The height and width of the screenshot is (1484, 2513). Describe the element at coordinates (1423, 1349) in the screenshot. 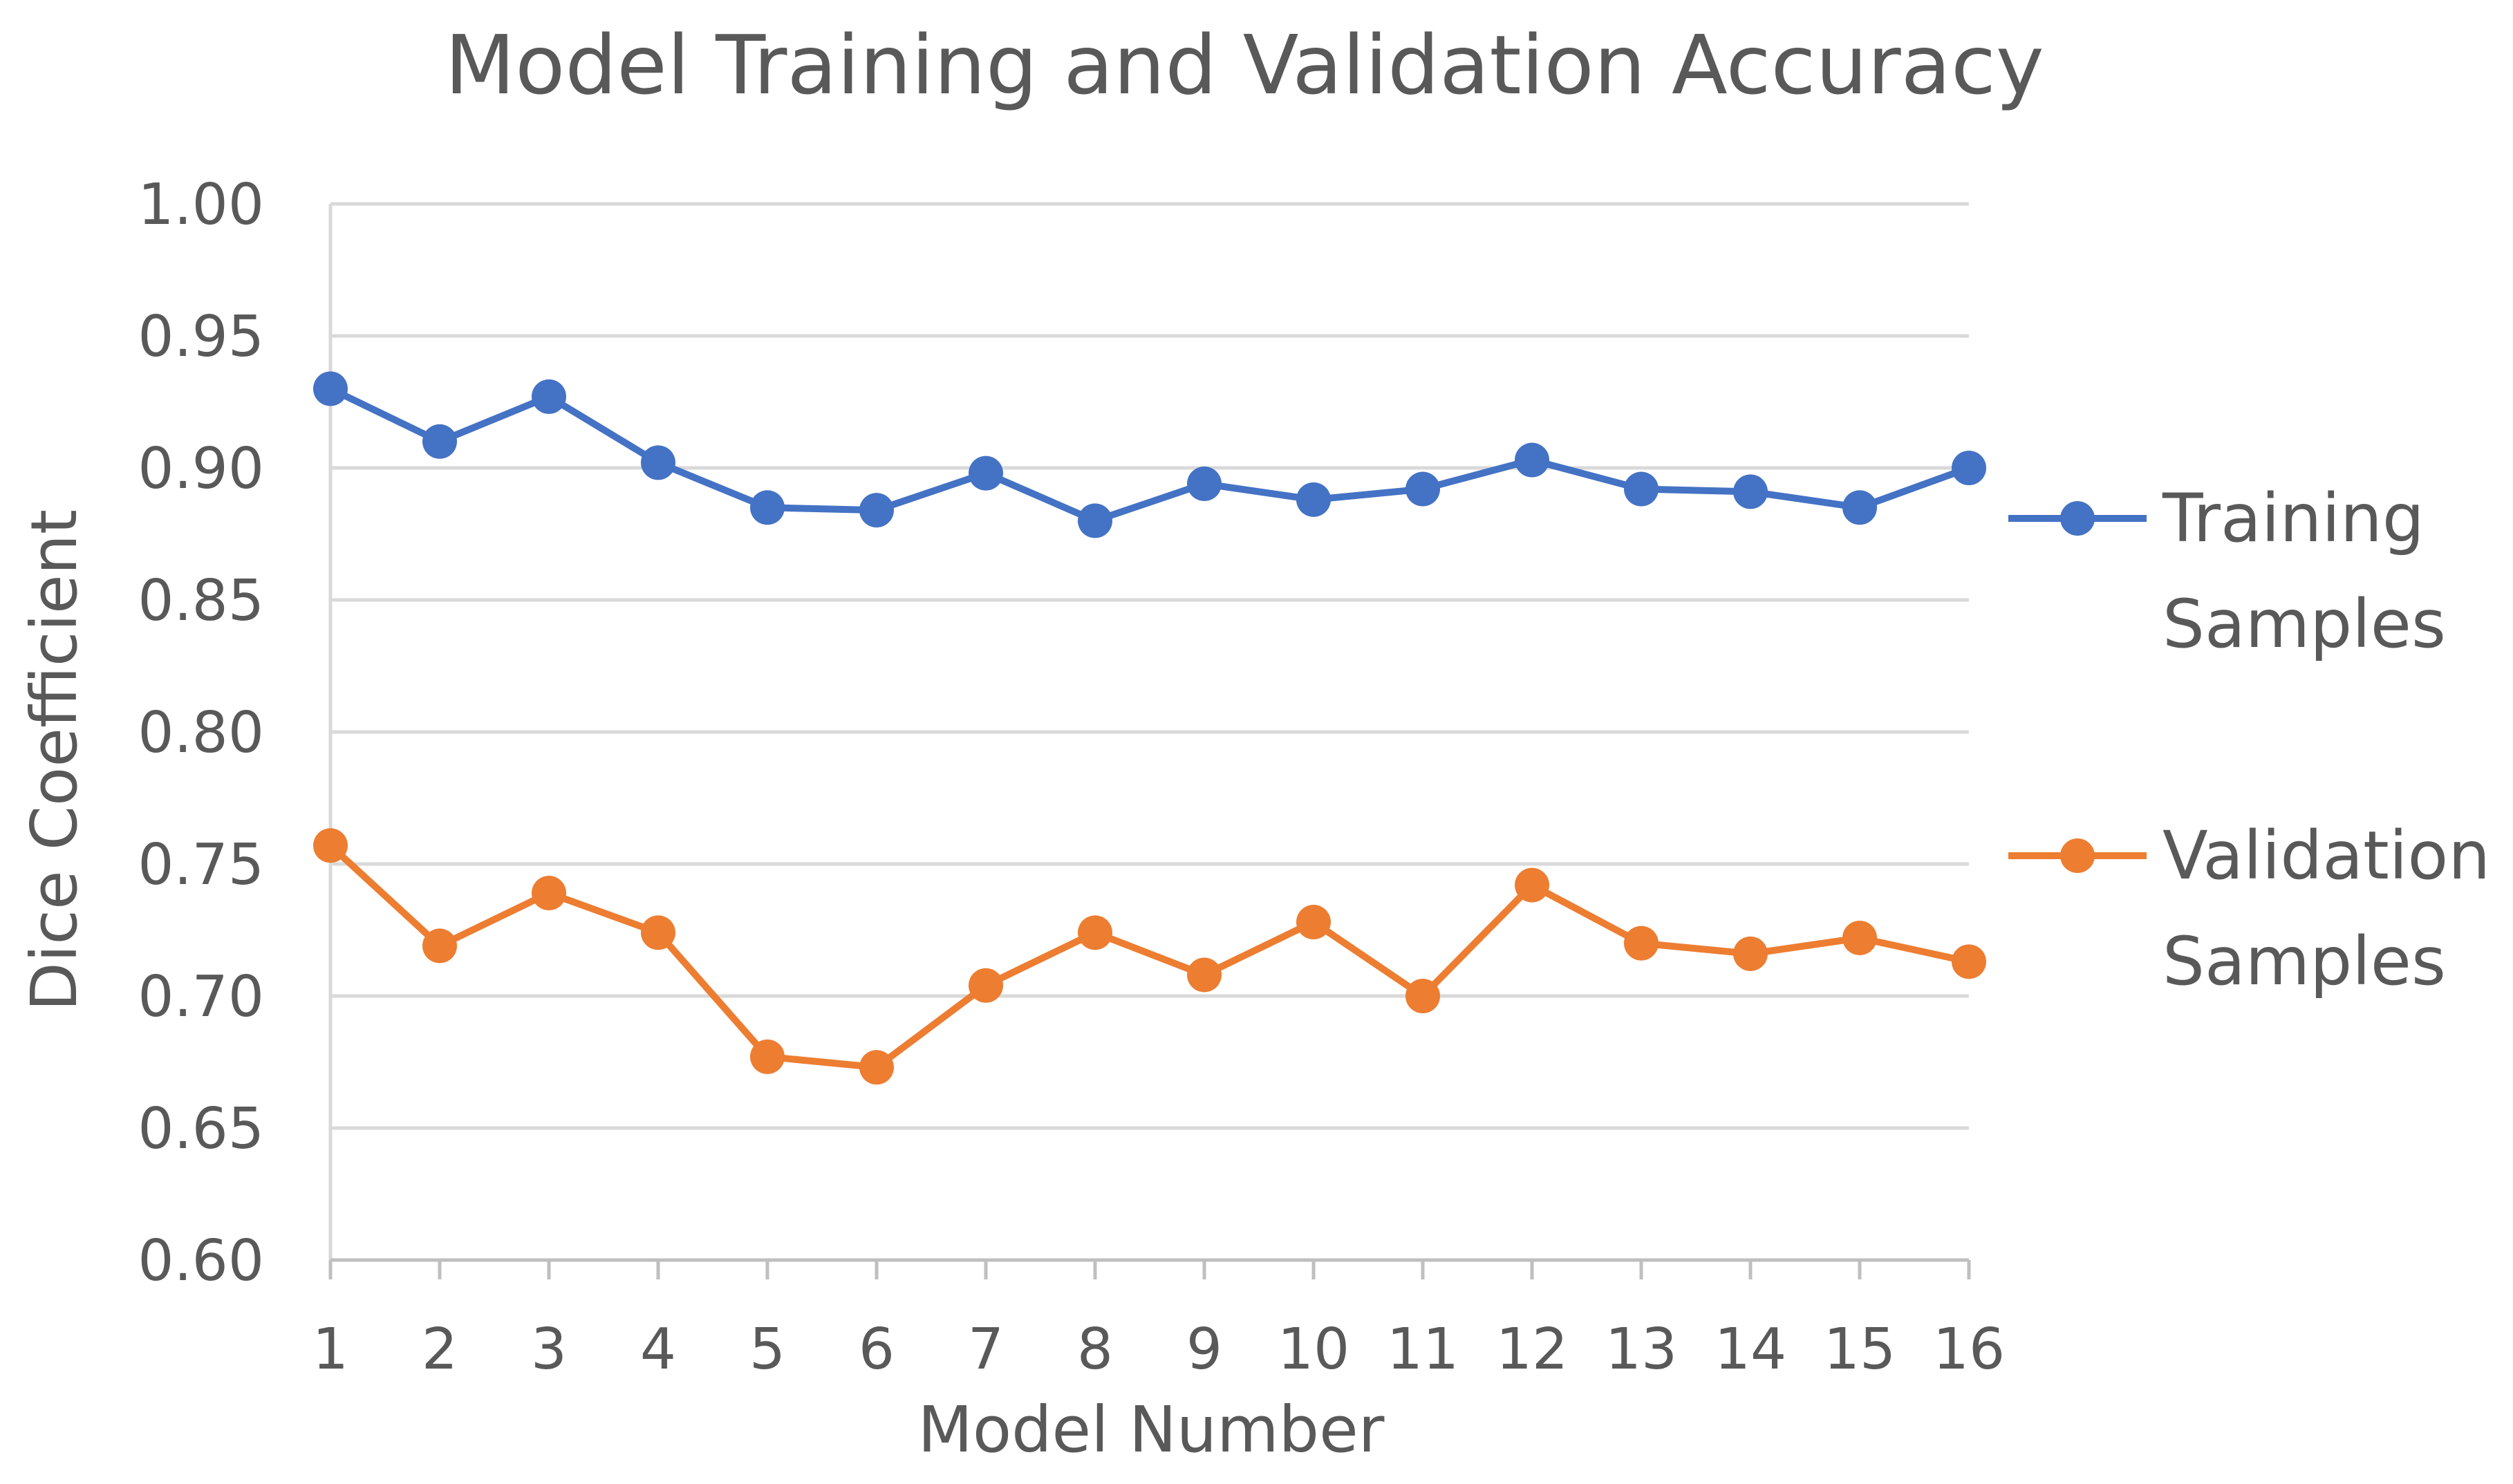

I see `x-tick-label: 11` at that location.